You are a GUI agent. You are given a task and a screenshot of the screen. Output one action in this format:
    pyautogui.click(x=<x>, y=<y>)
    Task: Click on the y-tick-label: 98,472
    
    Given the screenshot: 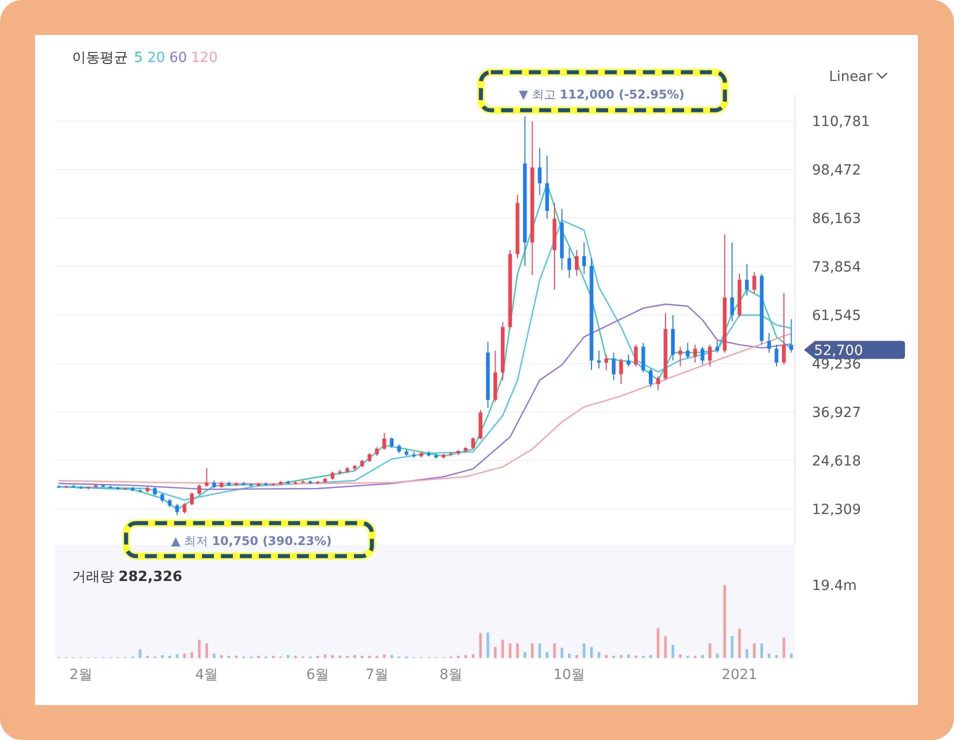 What is the action you would take?
    pyautogui.click(x=836, y=170)
    